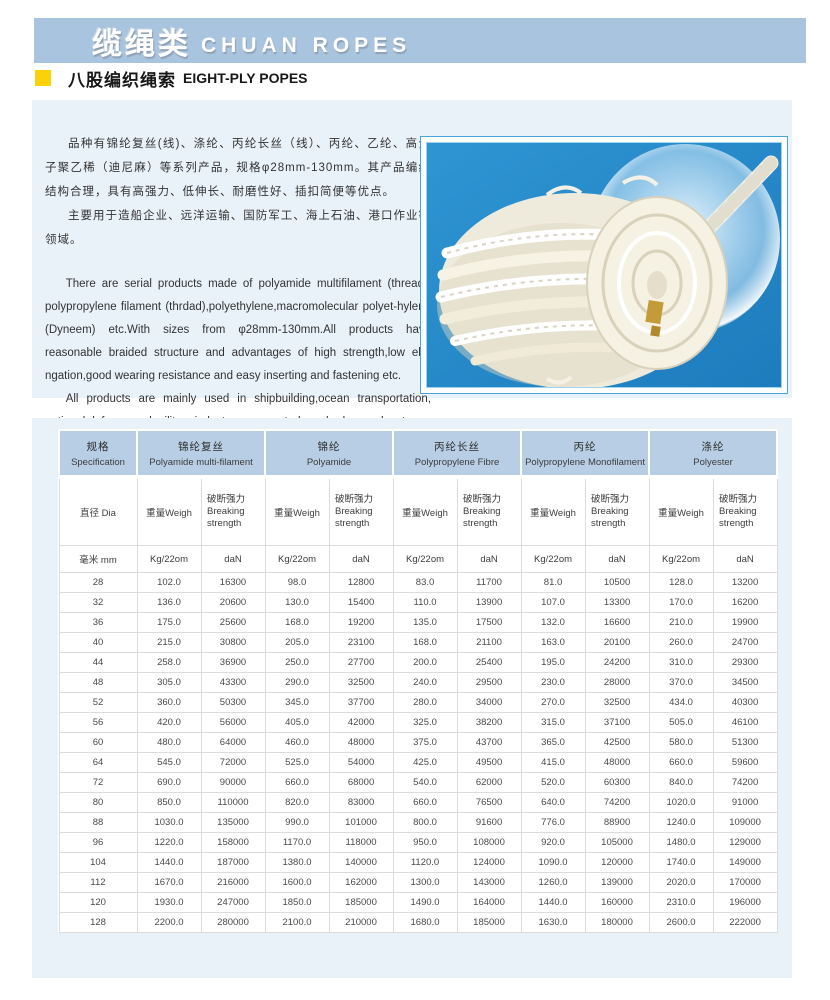  I want to click on value-cell: 49500, so click(489, 762).